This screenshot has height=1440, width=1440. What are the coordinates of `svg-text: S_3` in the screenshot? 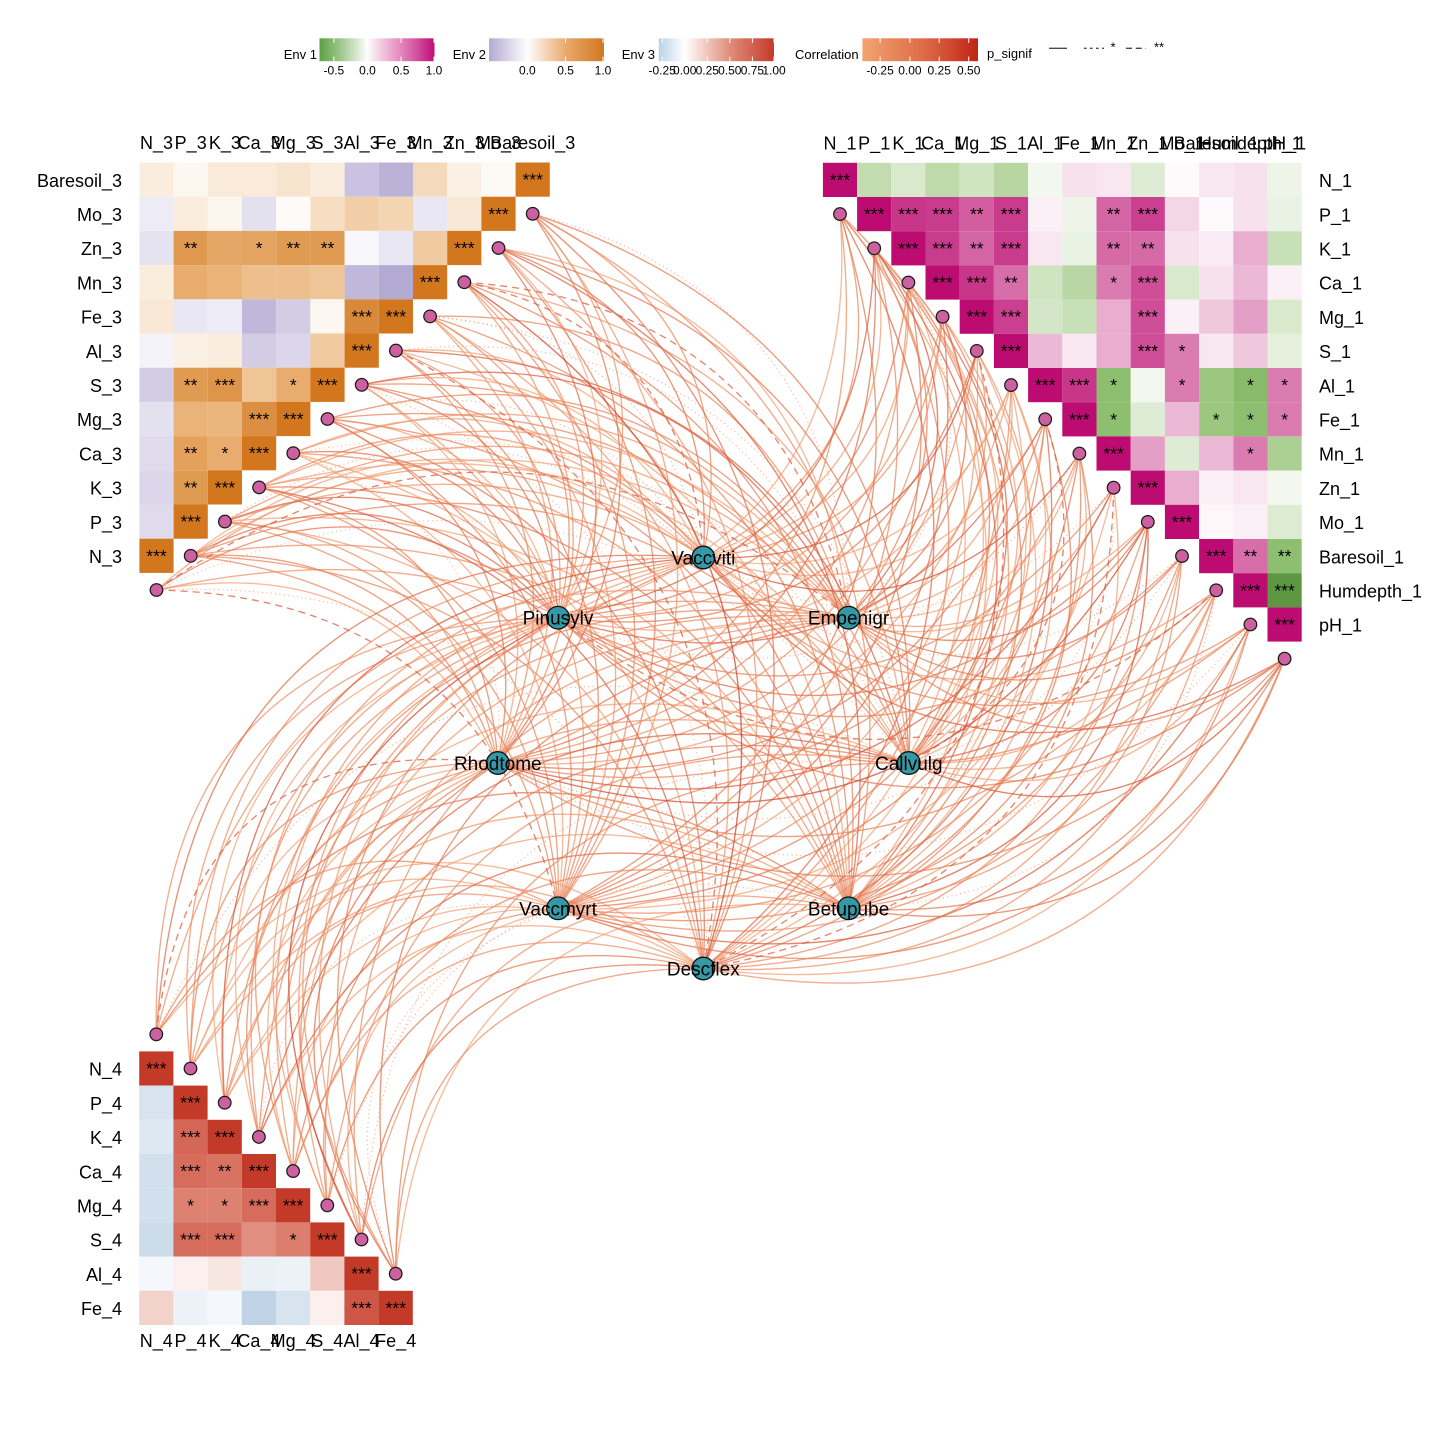 It's located at (106, 386).